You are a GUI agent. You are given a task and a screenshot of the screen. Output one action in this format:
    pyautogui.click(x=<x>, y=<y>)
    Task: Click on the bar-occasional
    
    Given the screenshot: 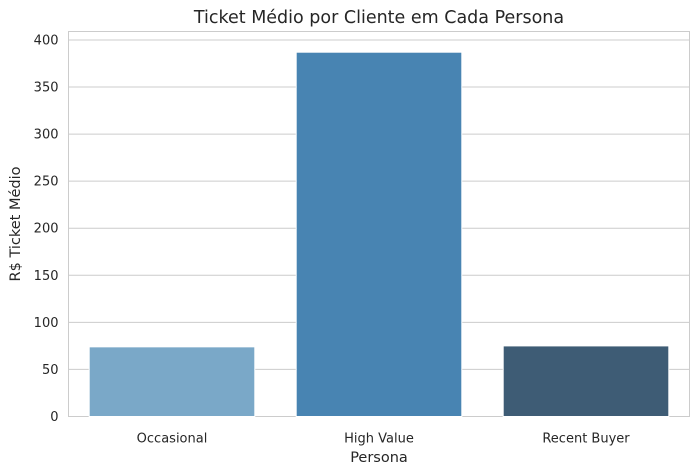 What is the action you would take?
    pyautogui.click(x=172, y=381)
    